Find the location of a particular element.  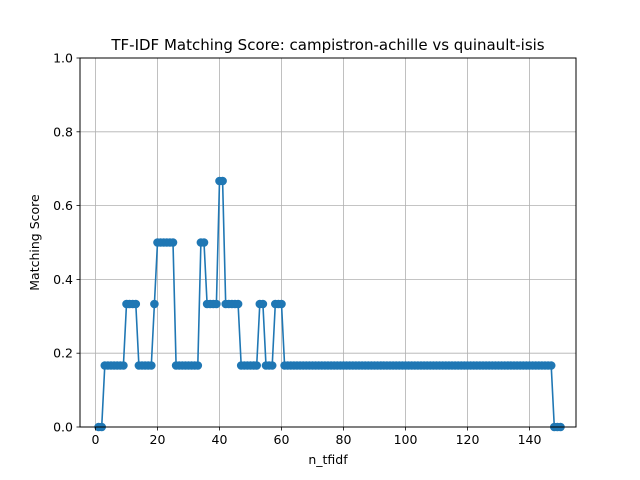

x-tick-label: 80 is located at coordinates (344, 439).